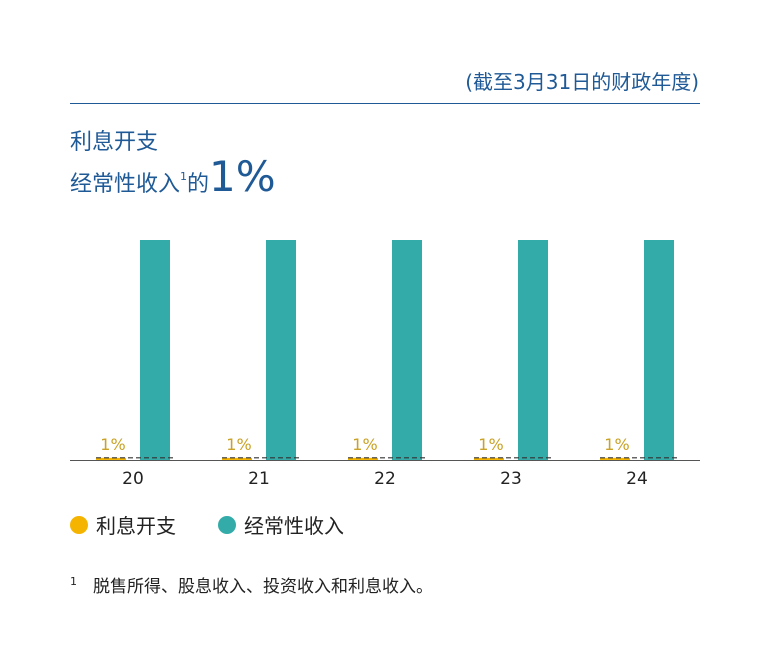  What do you see at coordinates (385, 479) in the screenshot?
I see `x-tick-label-22: 22` at bounding box center [385, 479].